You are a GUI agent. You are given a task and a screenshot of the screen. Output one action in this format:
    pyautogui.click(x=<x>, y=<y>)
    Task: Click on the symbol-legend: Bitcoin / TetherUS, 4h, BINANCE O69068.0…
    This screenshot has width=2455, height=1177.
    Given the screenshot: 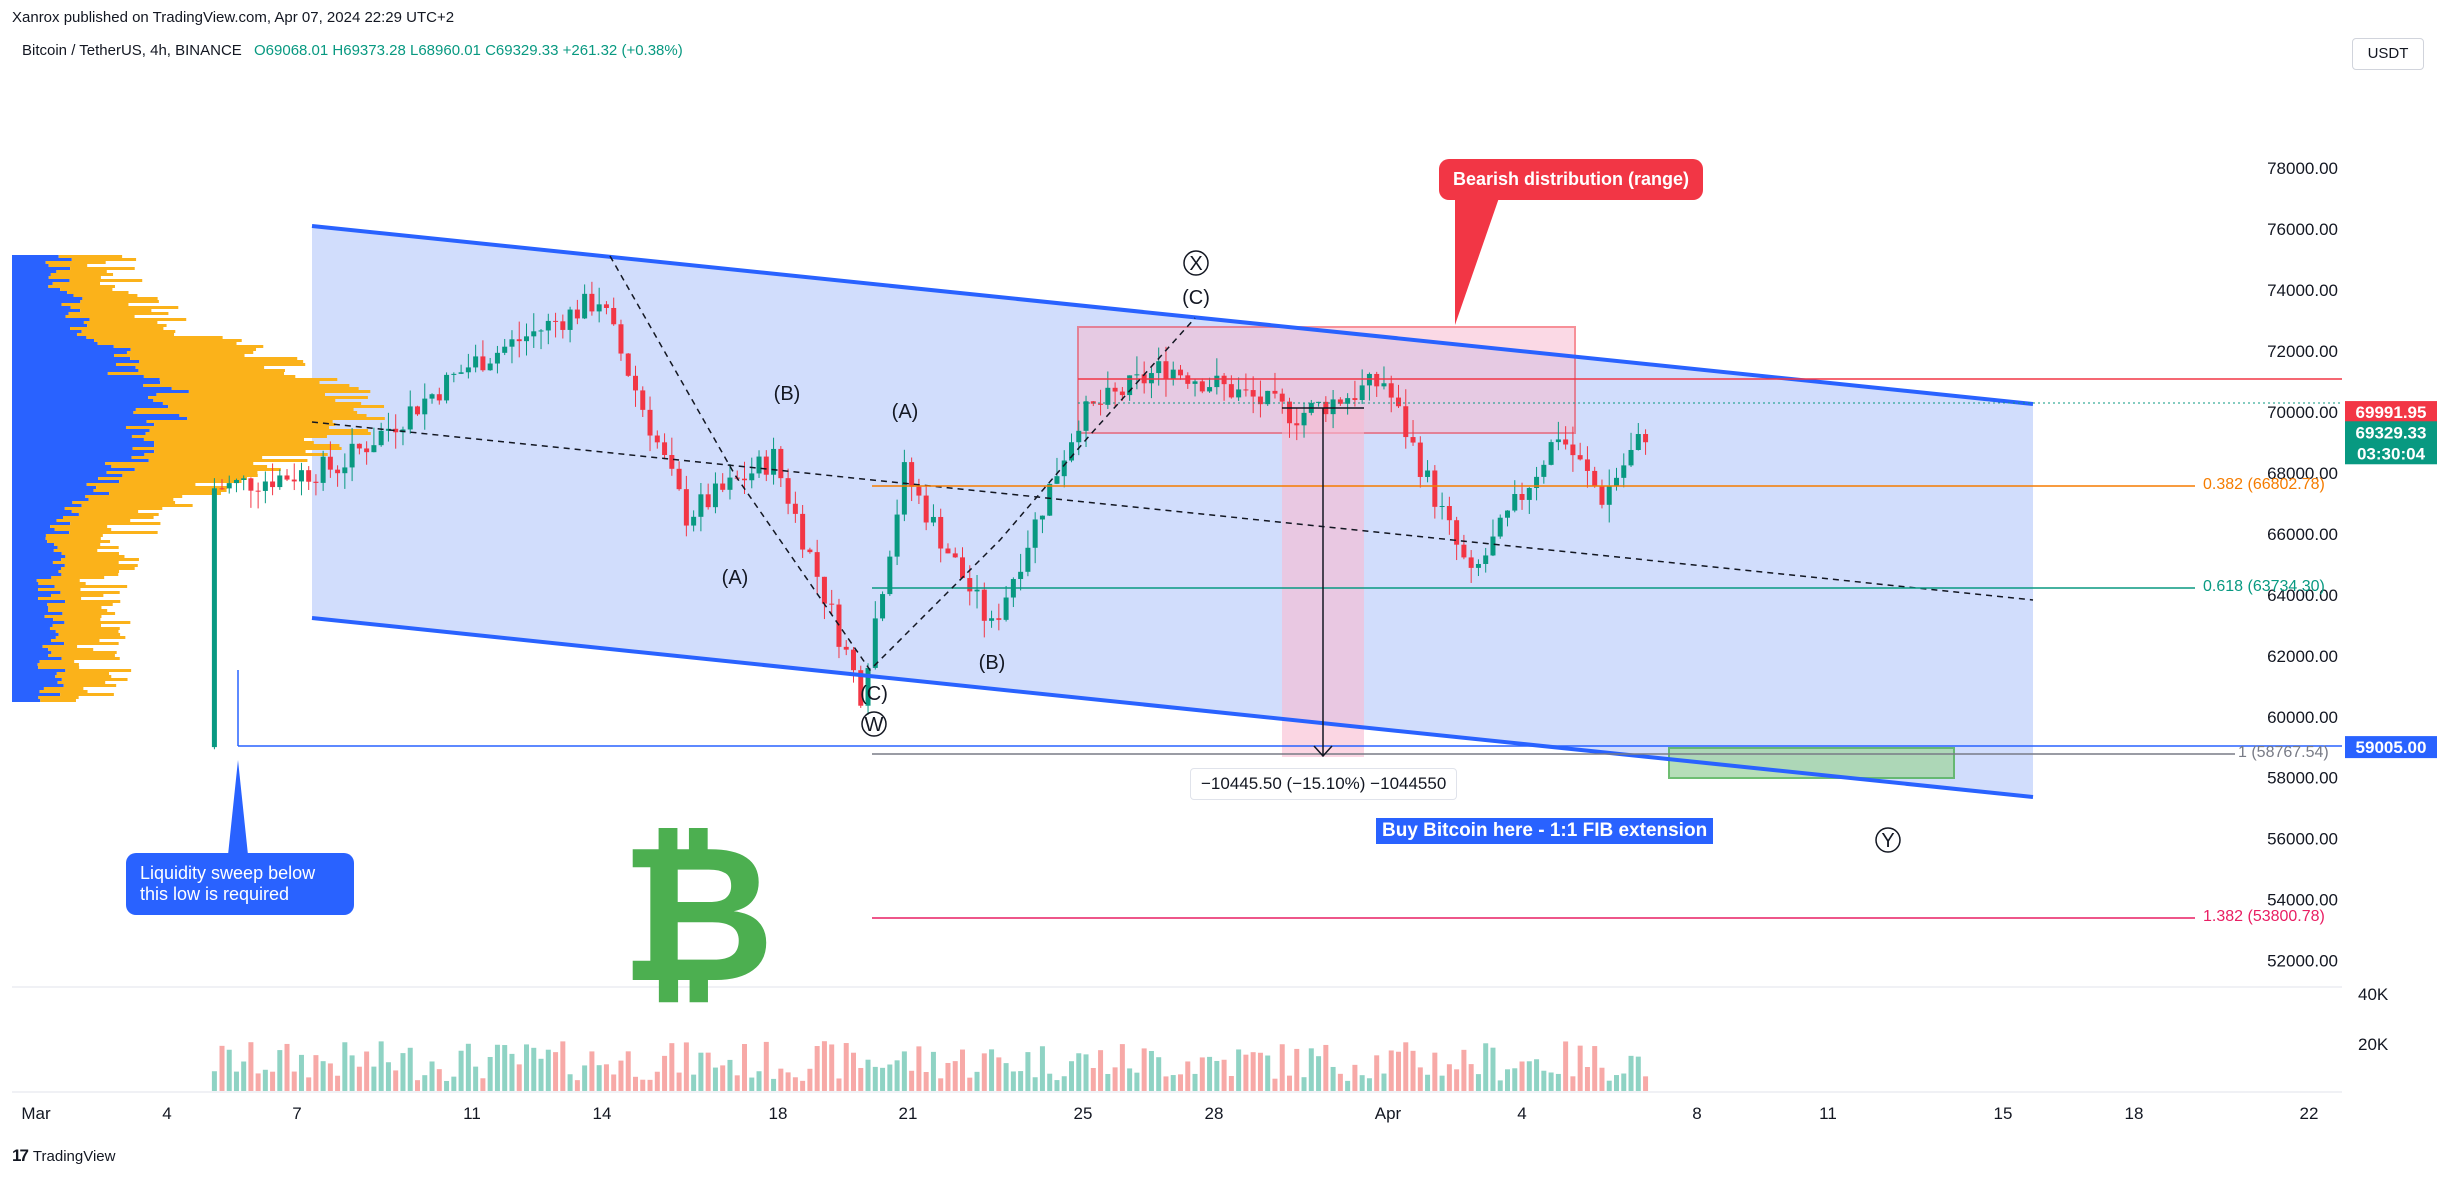 What is the action you would take?
    pyautogui.click(x=352, y=50)
    